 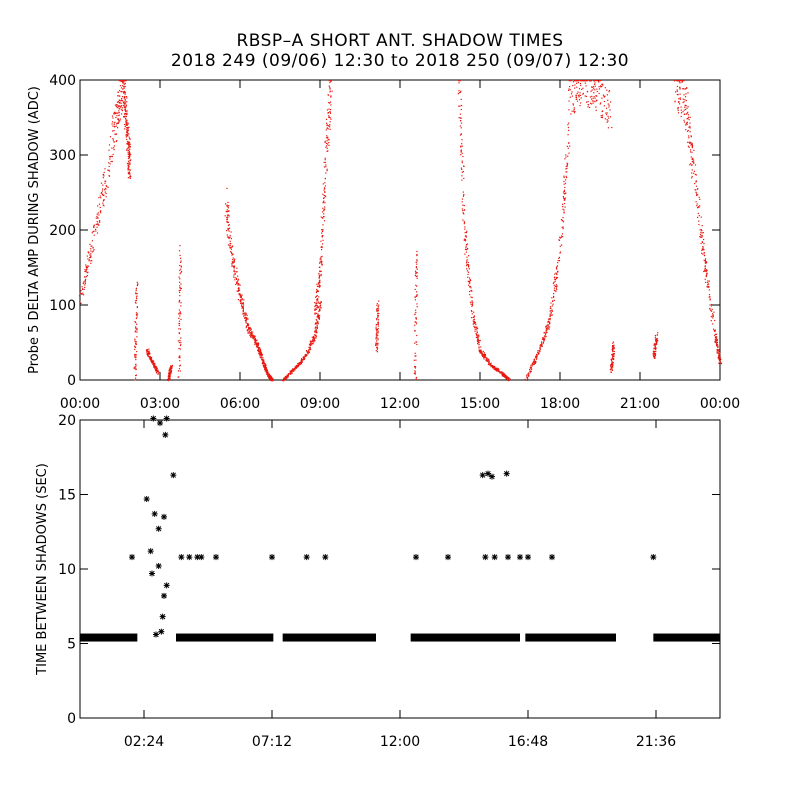 I want to click on x-tick-label: 21:36, so click(x=656, y=742).